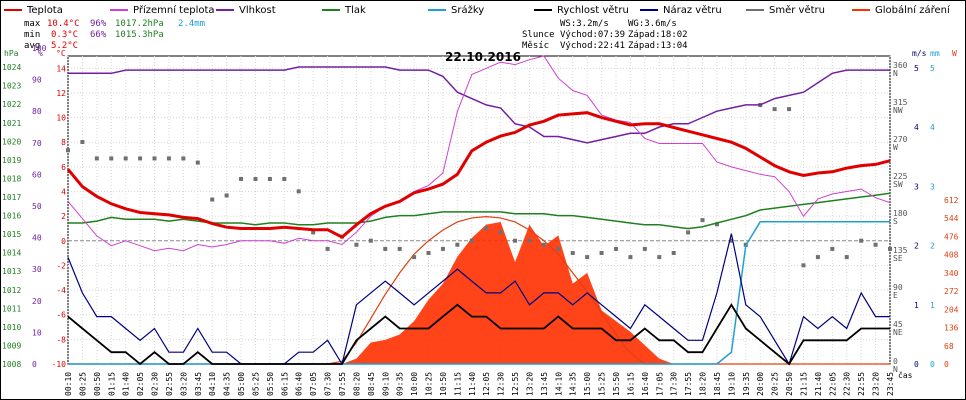 This screenshot has width=966, height=400. Describe the element at coordinates (587, 384) in the screenshot. I see `x-tick-label: 15:00` at that location.